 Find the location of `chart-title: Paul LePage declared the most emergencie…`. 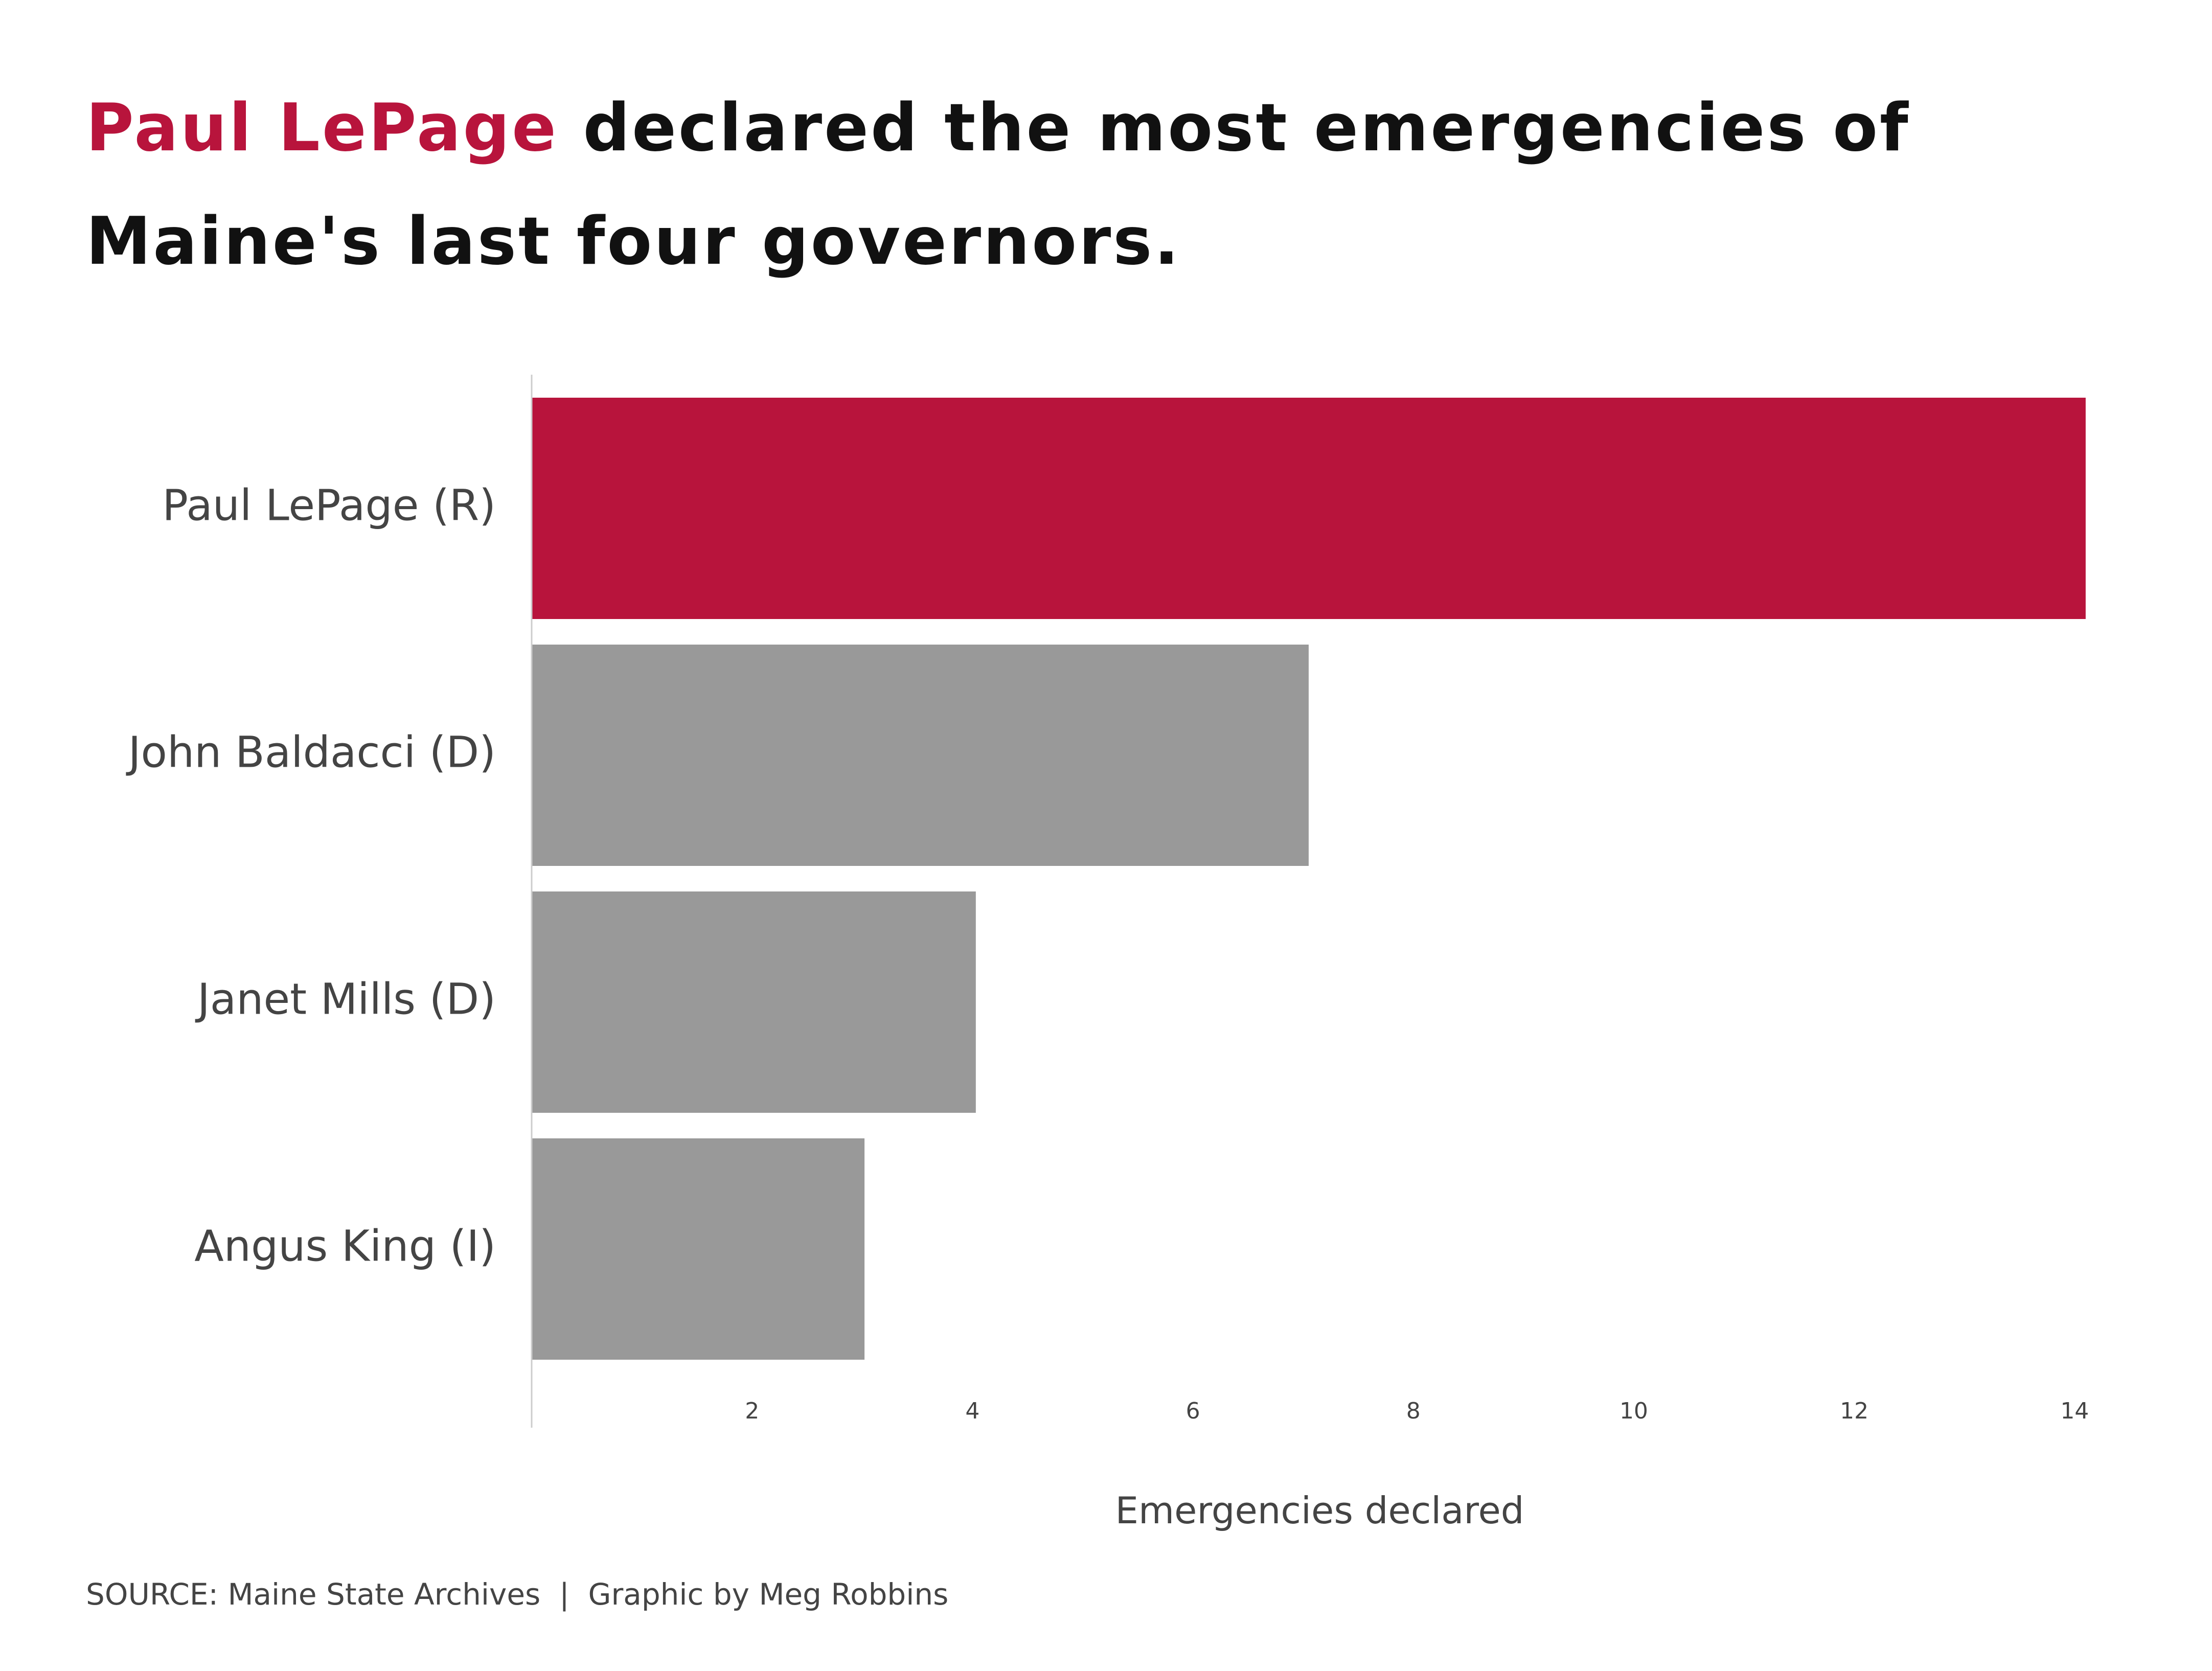

chart-title: Paul LePage declared the most emergencie… is located at coordinates (1083, 186).